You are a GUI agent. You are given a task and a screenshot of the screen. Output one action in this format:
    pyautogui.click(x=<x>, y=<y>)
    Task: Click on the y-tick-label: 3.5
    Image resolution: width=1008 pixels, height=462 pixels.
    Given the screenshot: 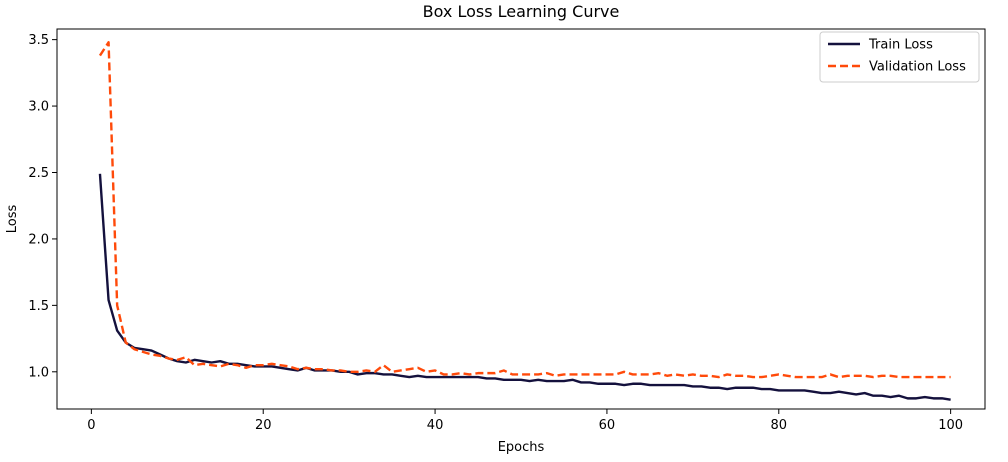 What is the action you would take?
    pyautogui.click(x=38, y=40)
    